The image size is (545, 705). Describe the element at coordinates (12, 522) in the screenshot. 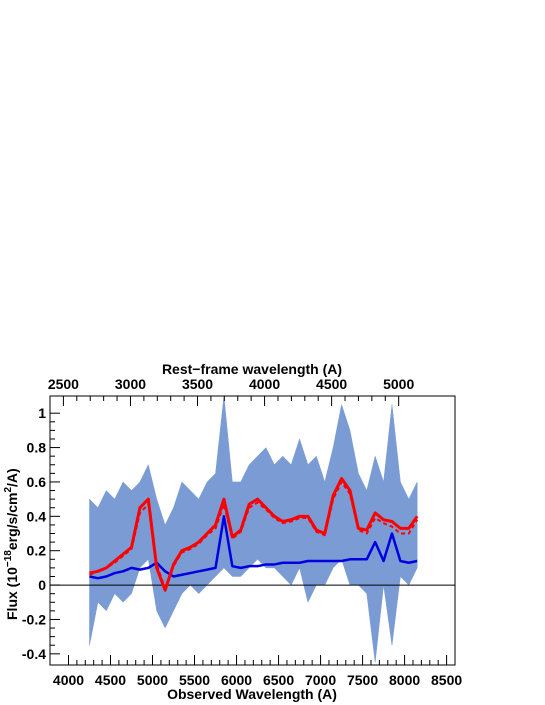

I see `y-label-part: erg/s/cm` at that location.